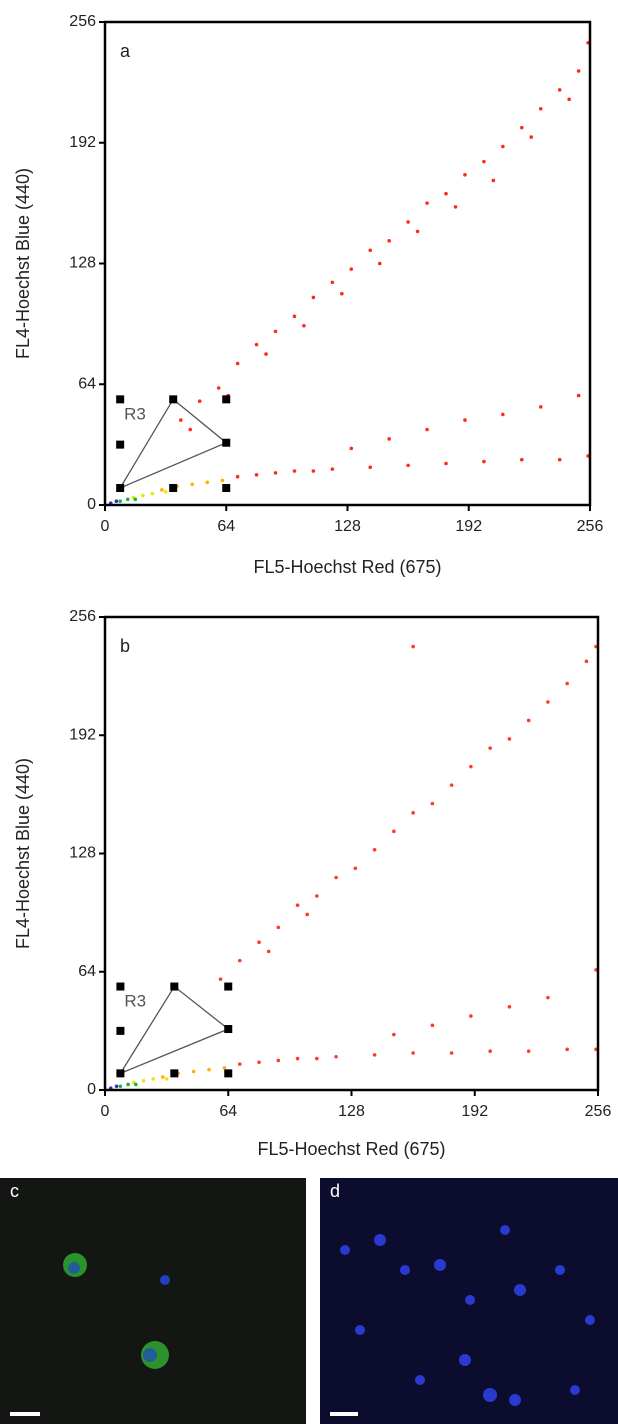 This screenshot has width=618, height=1424. What do you see at coordinates (82, 853) in the screenshot?
I see `y-tick-label: 128` at bounding box center [82, 853].